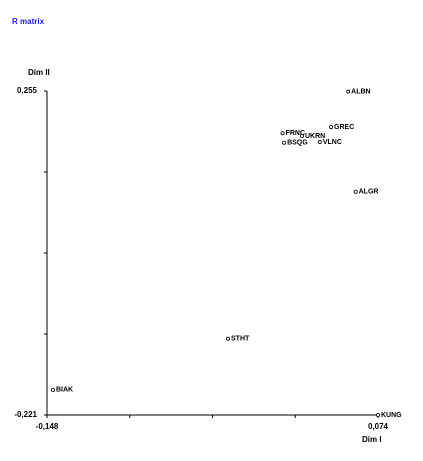 The image size is (423, 461). What do you see at coordinates (25, 414) in the screenshot?
I see `y-tick-label: -0,221` at bounding box center [25, 414].